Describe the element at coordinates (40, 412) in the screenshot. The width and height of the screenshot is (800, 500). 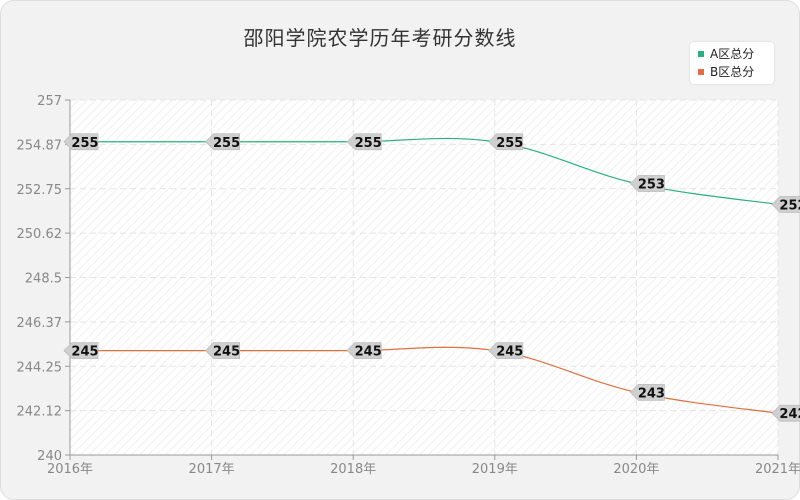
I see `y-tick-label: 242.12` at that location.